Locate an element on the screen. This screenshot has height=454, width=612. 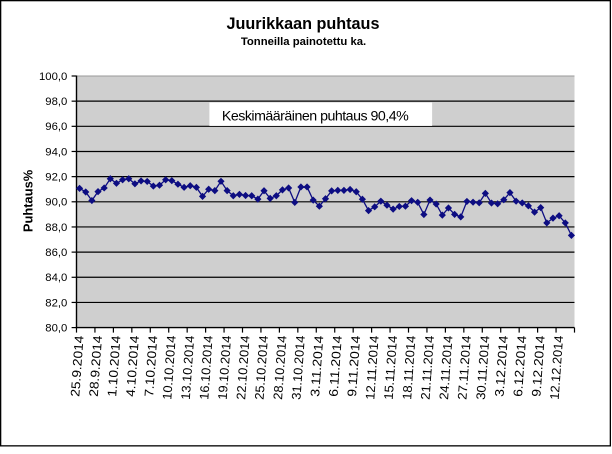
svg-text: 6.12.2014 is located at coordinates (520, 366).